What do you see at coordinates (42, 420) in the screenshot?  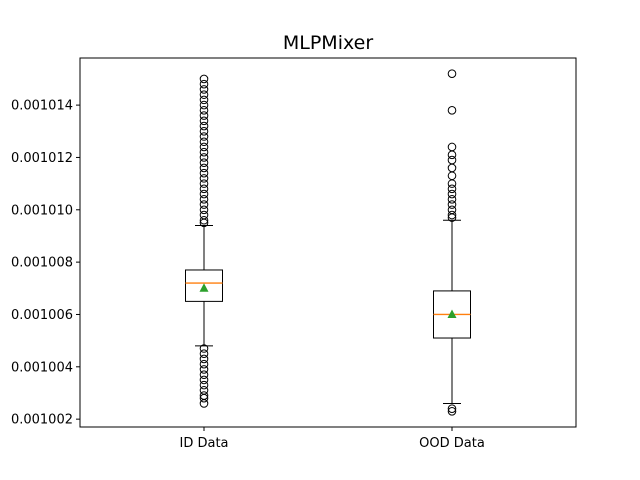 I see `y-tick-label: 0.001002` at bounding box center [42, 420].